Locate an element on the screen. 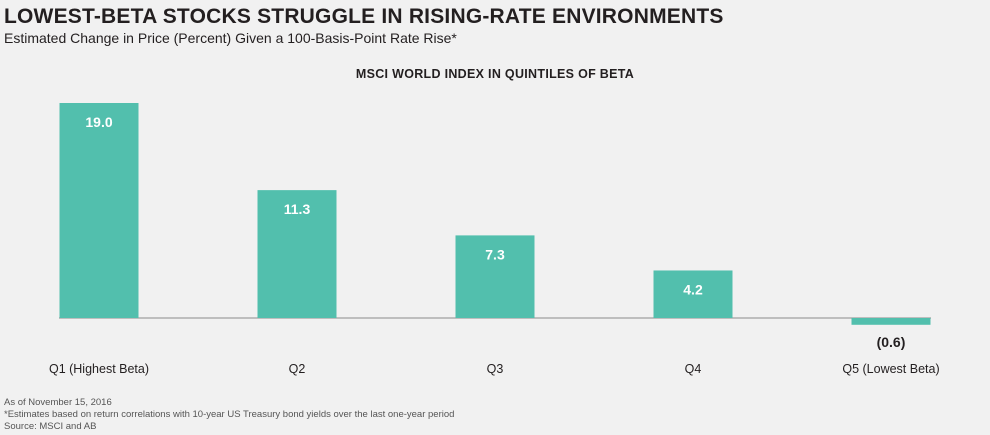 The height and width of the screenshot is (435, 990). data-label-5: (0.6) is located at coordinates (891, 342).